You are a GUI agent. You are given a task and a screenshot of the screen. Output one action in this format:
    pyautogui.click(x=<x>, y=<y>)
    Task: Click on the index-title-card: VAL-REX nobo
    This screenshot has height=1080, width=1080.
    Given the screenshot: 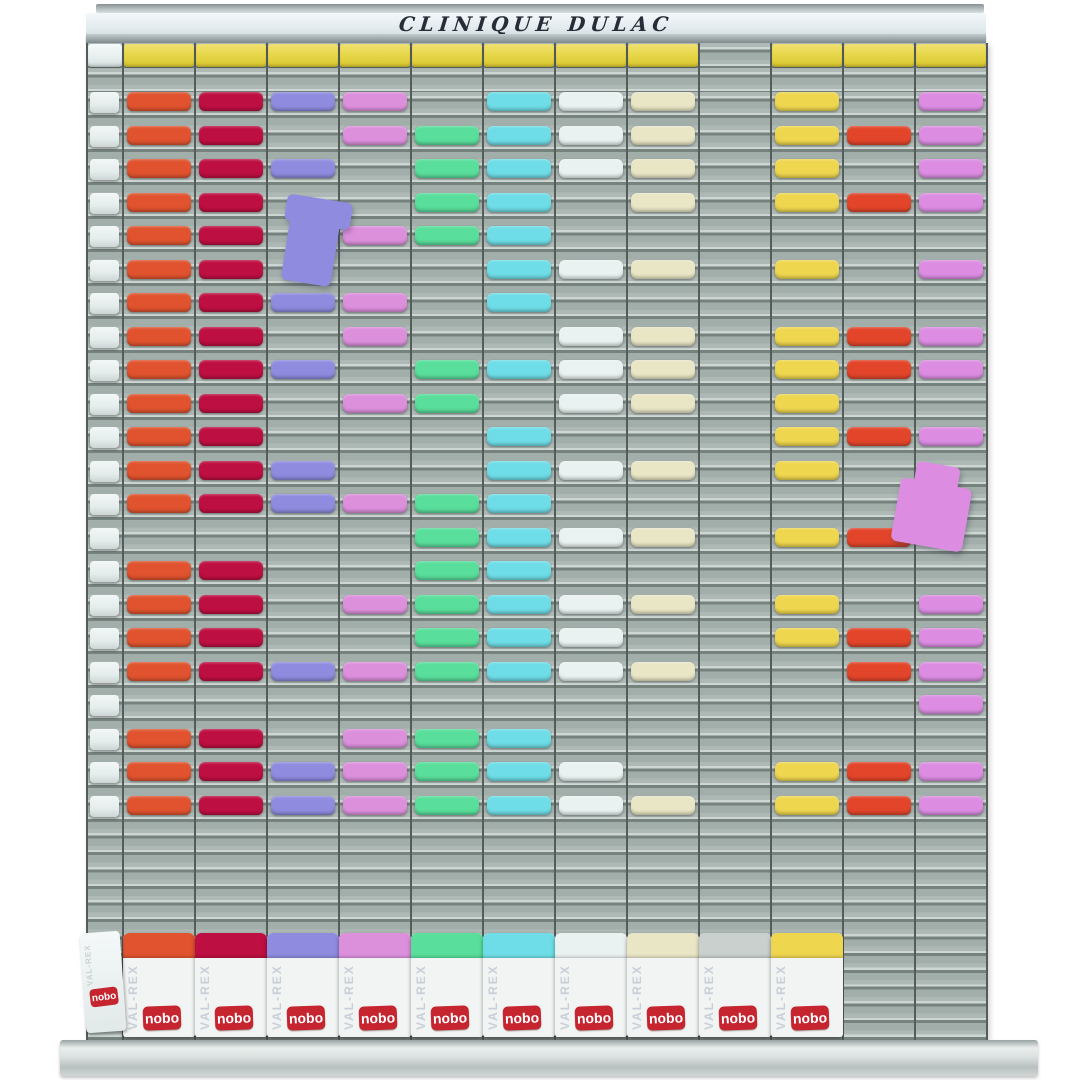 What is the action you would take?
    pyautogui.click(x=591, y=984)
    